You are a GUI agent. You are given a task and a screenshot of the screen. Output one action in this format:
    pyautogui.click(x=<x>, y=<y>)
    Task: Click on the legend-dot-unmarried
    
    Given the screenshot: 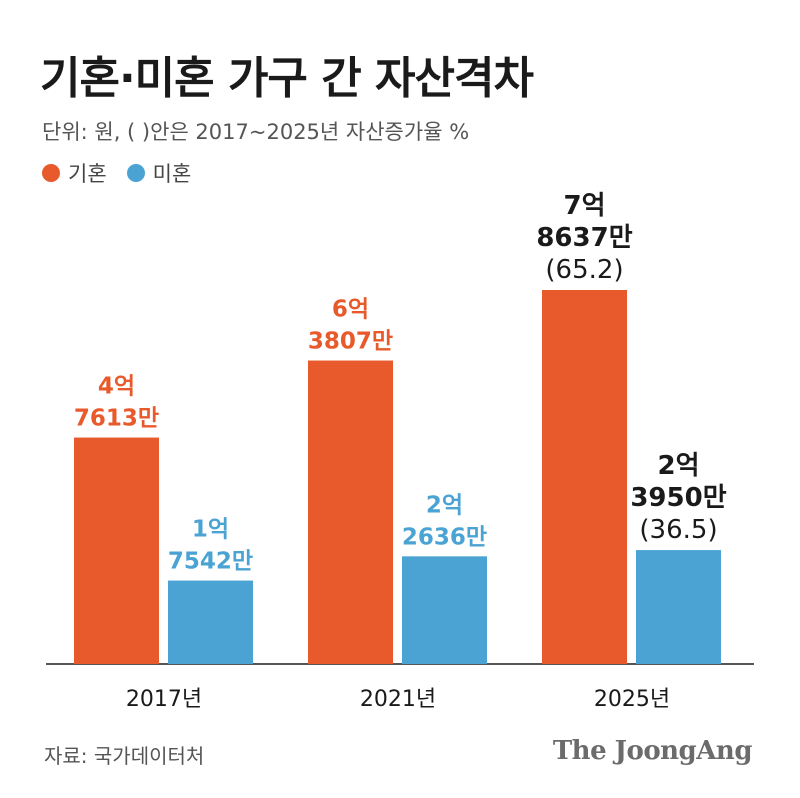 What is the action you would take?
    pyautogui.click(x=135, y=173)
    